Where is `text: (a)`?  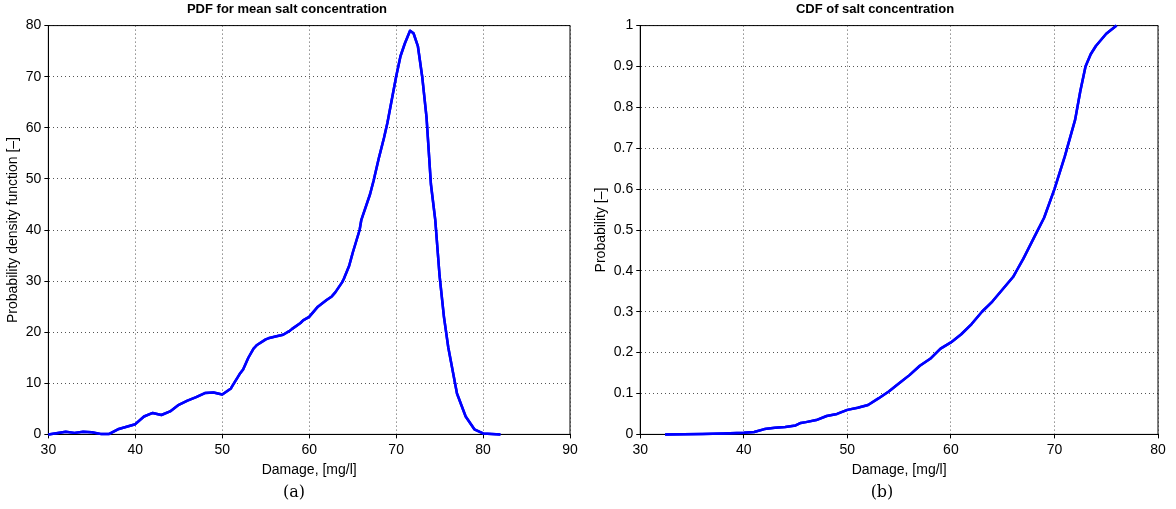 text: (a) is located at coordinates (294, 491).